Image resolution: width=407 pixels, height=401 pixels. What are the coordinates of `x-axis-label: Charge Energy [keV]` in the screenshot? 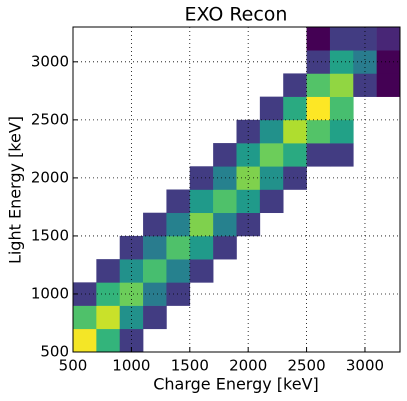 It's located at (236, 384).